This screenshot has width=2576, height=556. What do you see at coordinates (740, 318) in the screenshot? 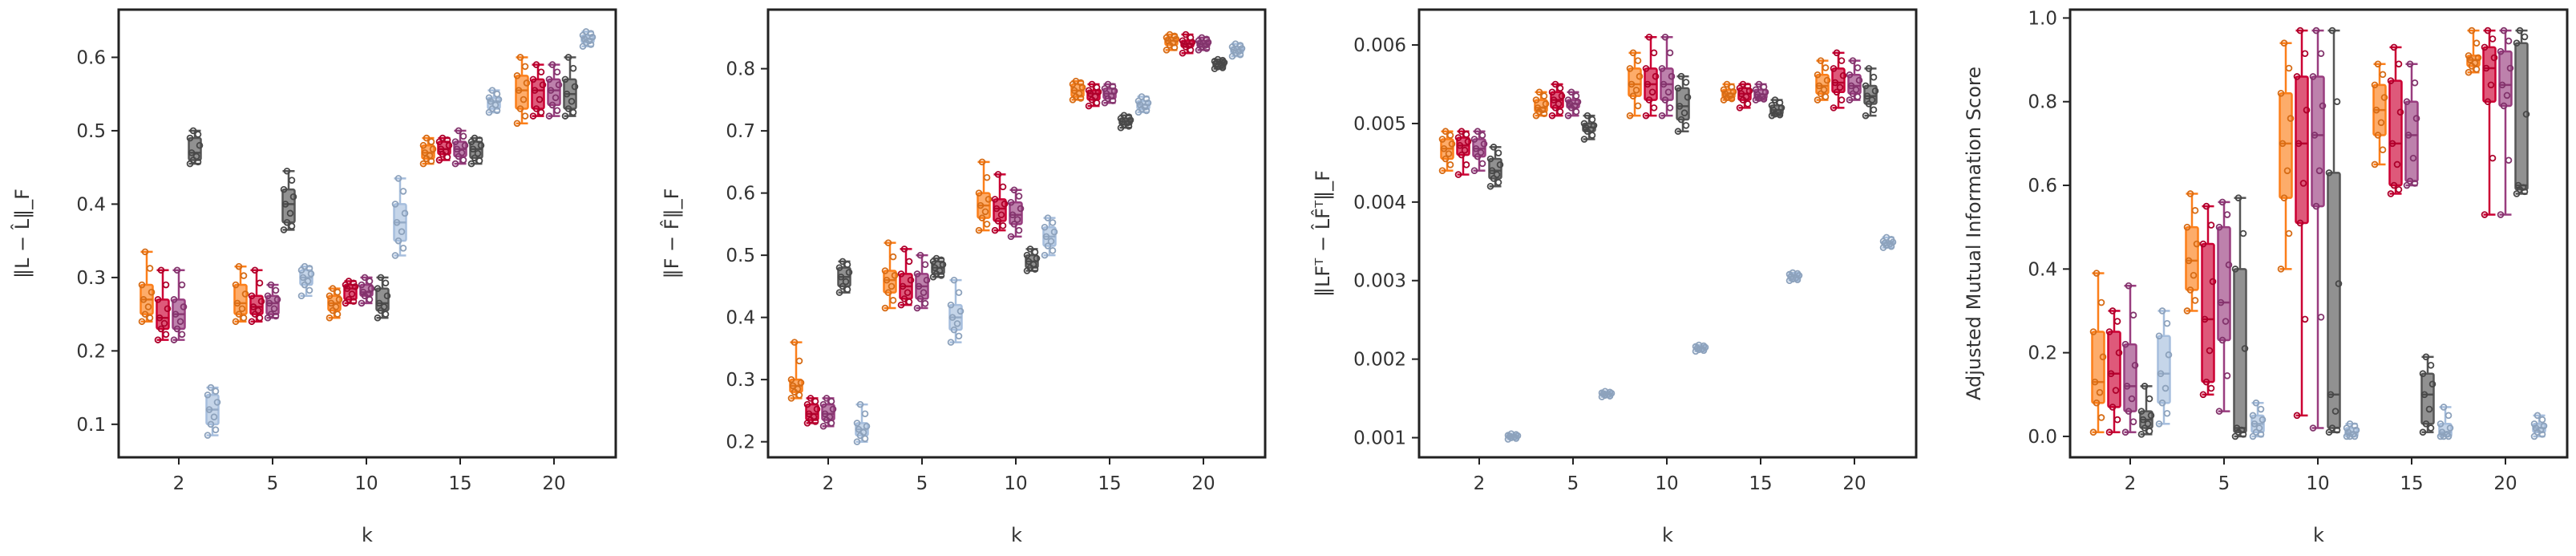
I see `y-tick-label: 0.4` at bounding box center [740, 318].